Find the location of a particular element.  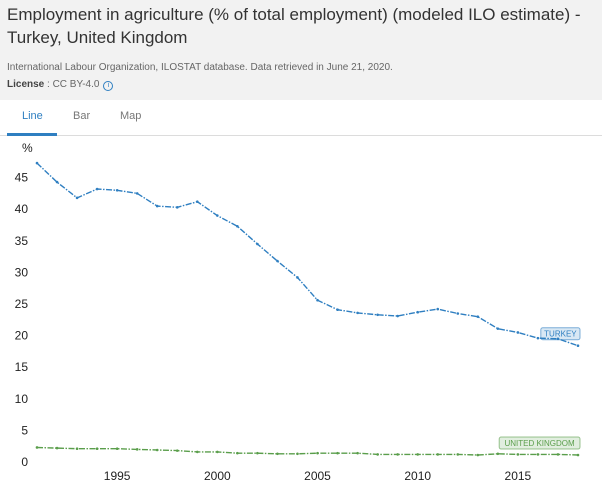

y-tick-label: 30 is located at coordinates (22, 272).